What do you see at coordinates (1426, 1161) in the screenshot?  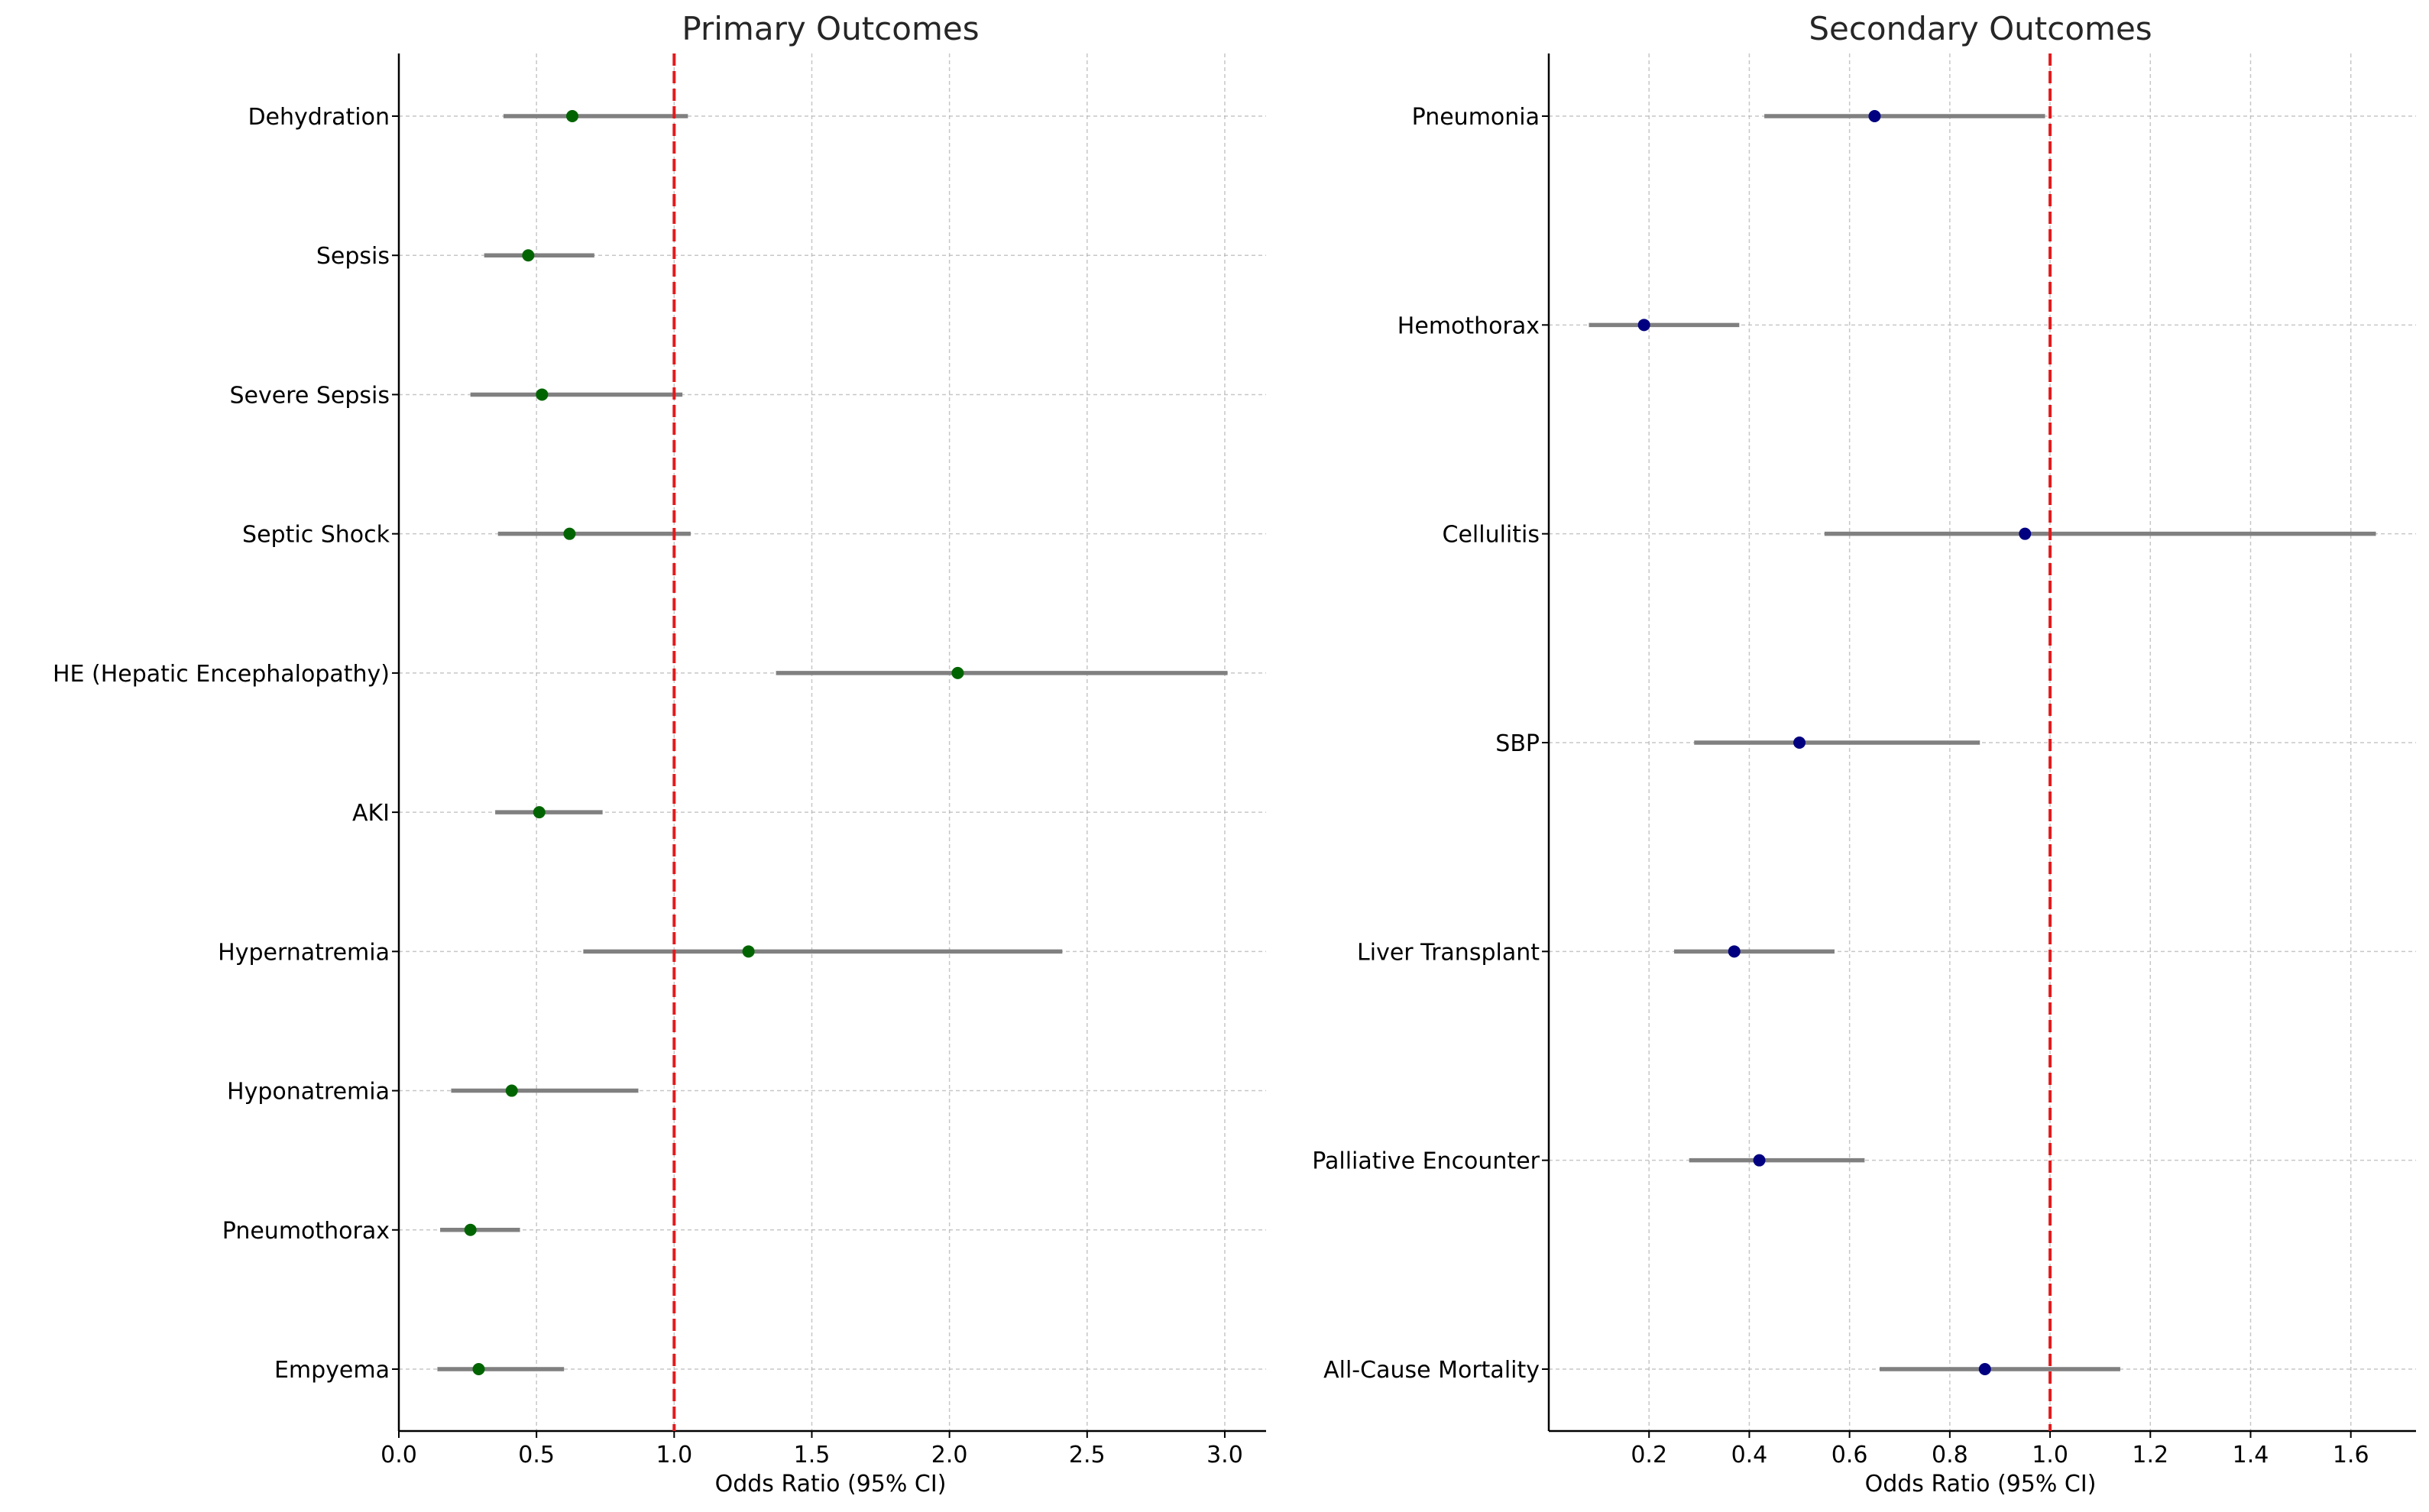 I see `secondary-category-label: Palliative Encounter` at bounding box center [1426, 1161].